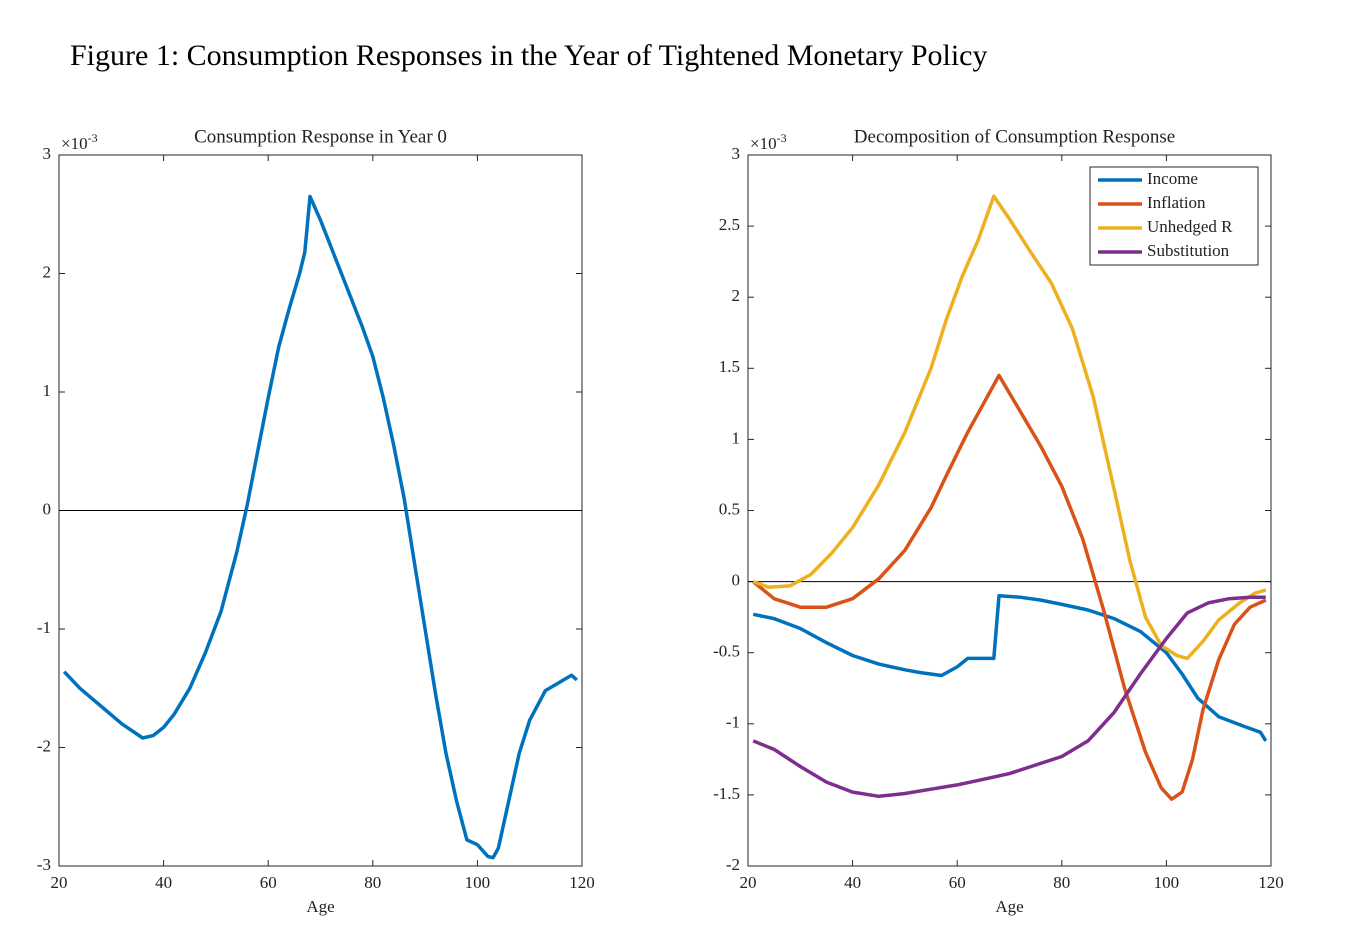  I want to click on chart-title: Decomposition of Consumption Response, so click(1014, 136).